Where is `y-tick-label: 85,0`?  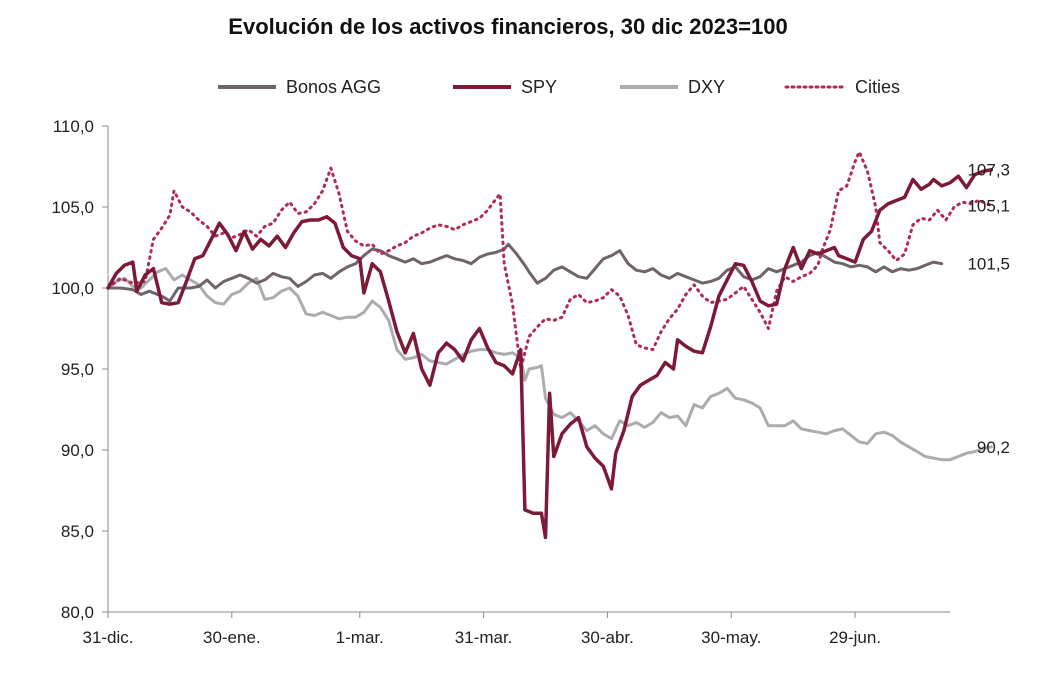 y-tick-label: 85,0 is located at coordinates (77, 531).